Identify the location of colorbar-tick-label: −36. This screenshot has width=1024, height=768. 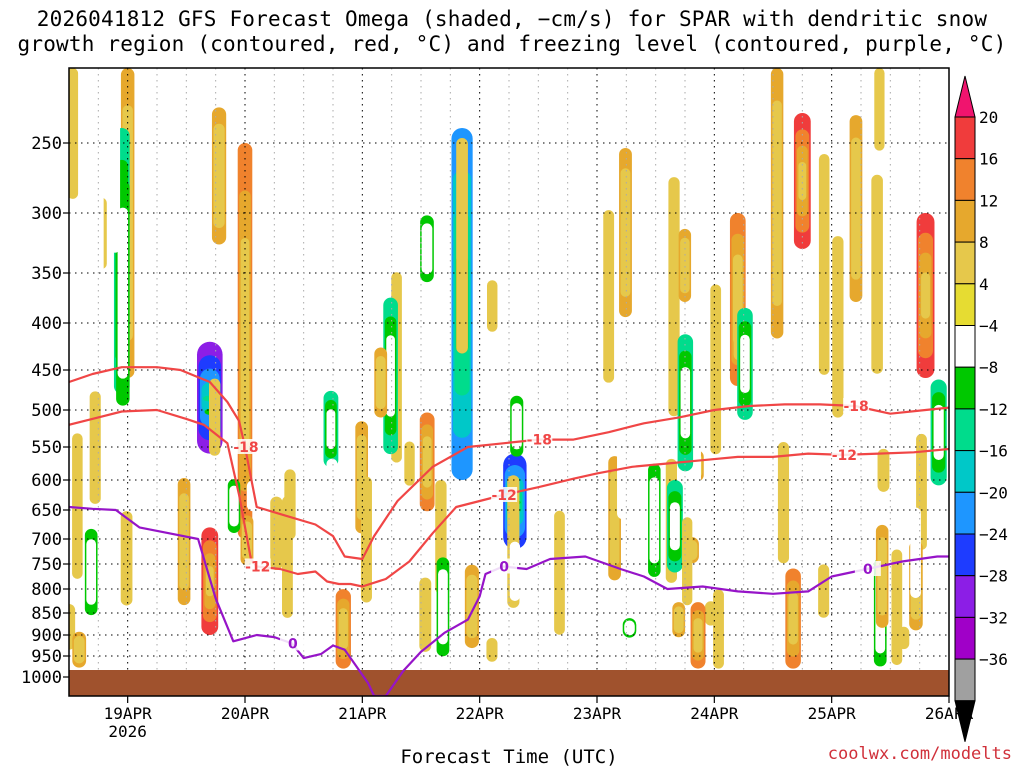
(993, 659).